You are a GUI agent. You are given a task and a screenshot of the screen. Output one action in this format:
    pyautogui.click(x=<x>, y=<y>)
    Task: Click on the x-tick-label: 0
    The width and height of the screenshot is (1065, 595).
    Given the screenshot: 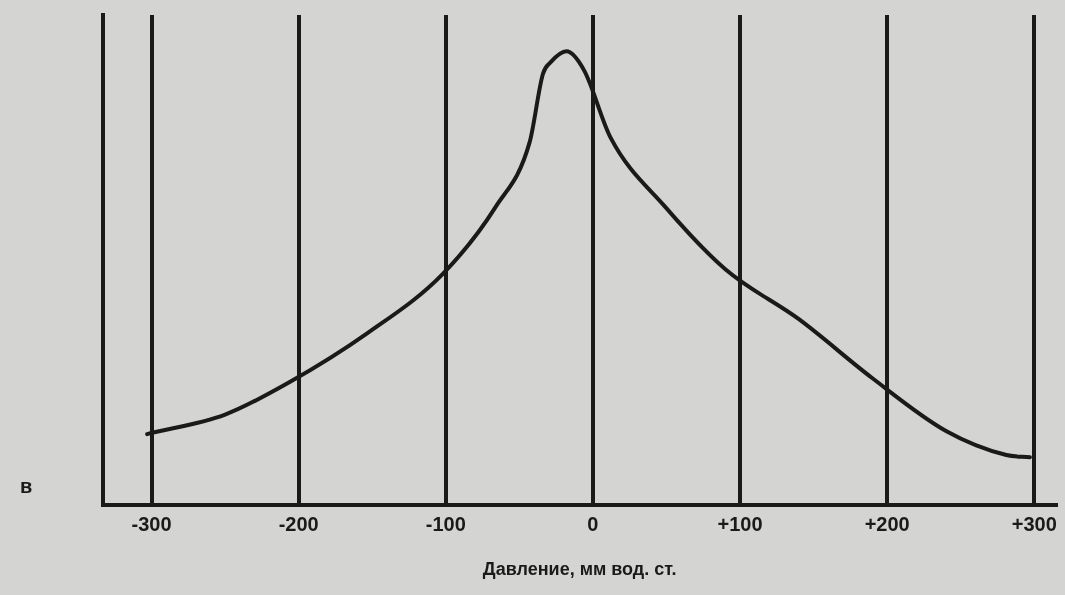 What is the action you would take?
    pyautogui.click(x=593, y=523)
    